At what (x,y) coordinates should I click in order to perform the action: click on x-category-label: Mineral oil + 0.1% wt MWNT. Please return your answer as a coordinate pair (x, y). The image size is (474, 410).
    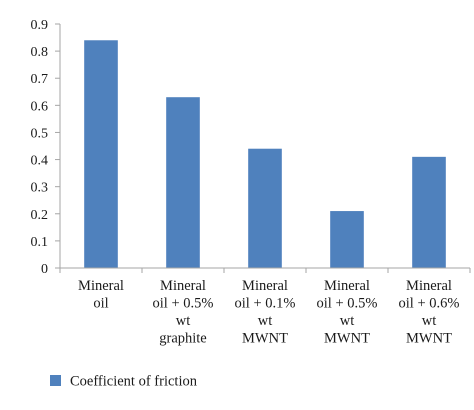
    Looking at the image, I should click on (265, 312).